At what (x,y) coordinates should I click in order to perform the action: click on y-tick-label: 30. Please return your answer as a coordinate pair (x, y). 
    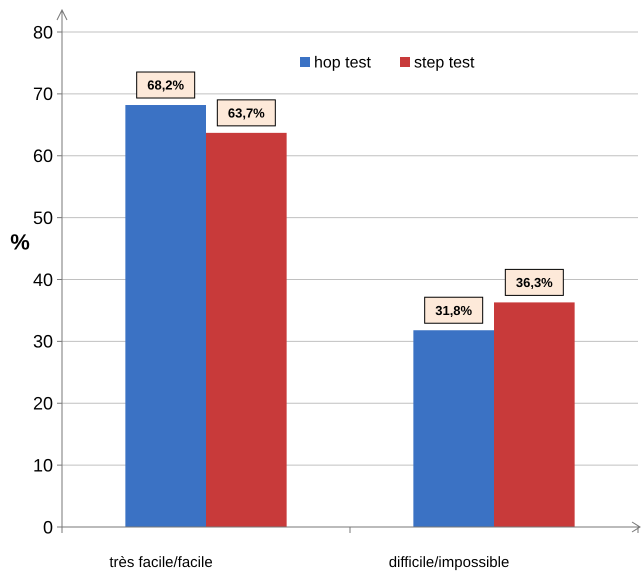
    Looking at the image, I should click on (42, 342).